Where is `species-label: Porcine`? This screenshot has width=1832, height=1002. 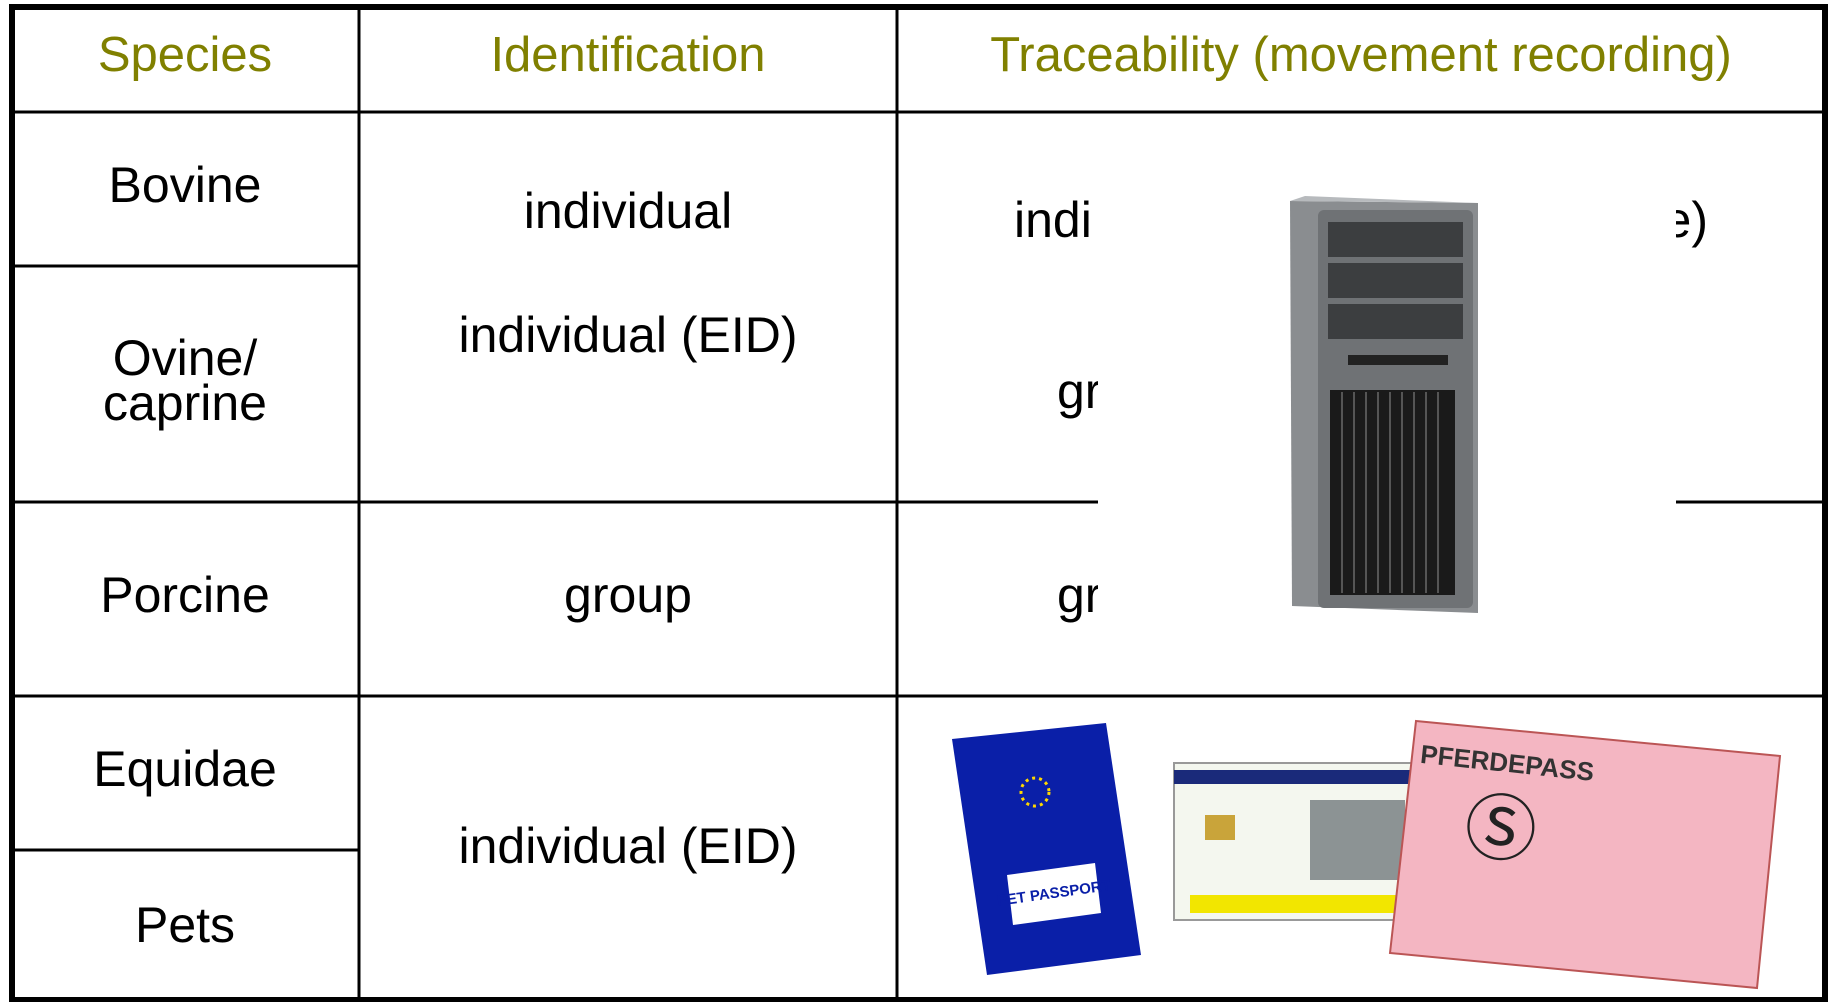
species-label: Porcine is located at coordinates (185, 595).